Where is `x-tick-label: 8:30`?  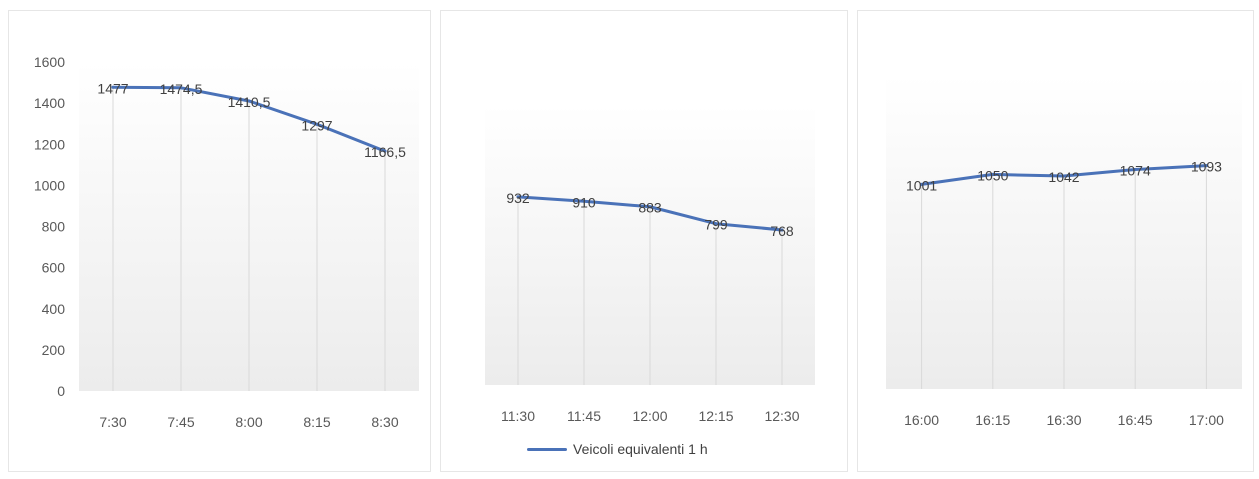 x-tick-label: 8:30 is located at coordinates (384, 422).